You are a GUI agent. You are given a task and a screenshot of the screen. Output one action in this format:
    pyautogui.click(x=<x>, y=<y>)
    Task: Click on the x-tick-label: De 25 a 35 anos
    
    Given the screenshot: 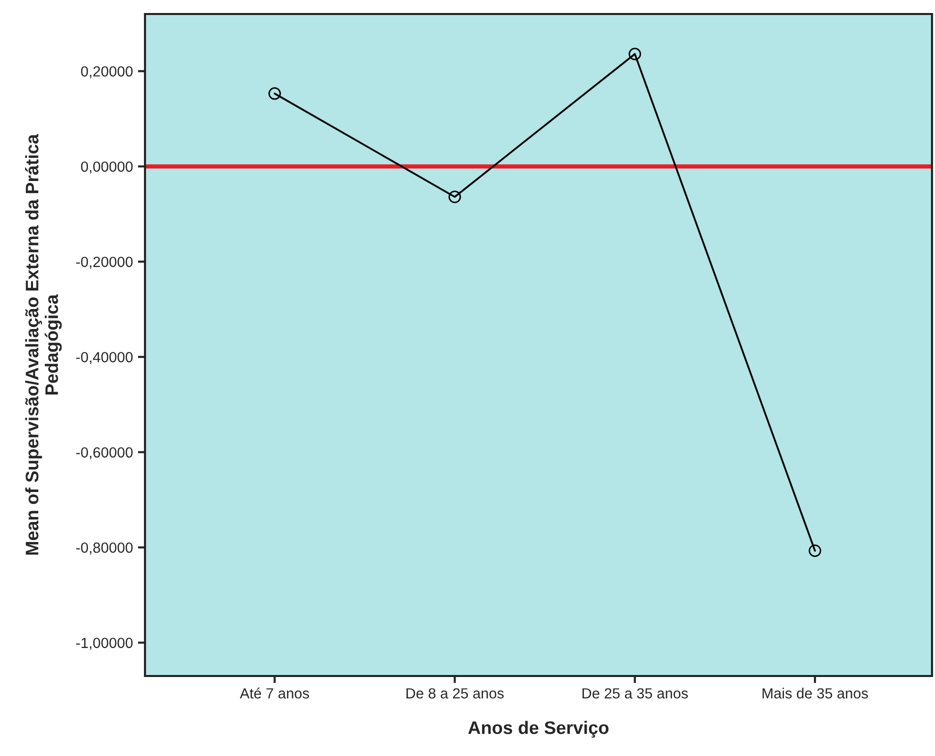 What is the action you would take?
    pyautogui.click(x=635, y=693)
    